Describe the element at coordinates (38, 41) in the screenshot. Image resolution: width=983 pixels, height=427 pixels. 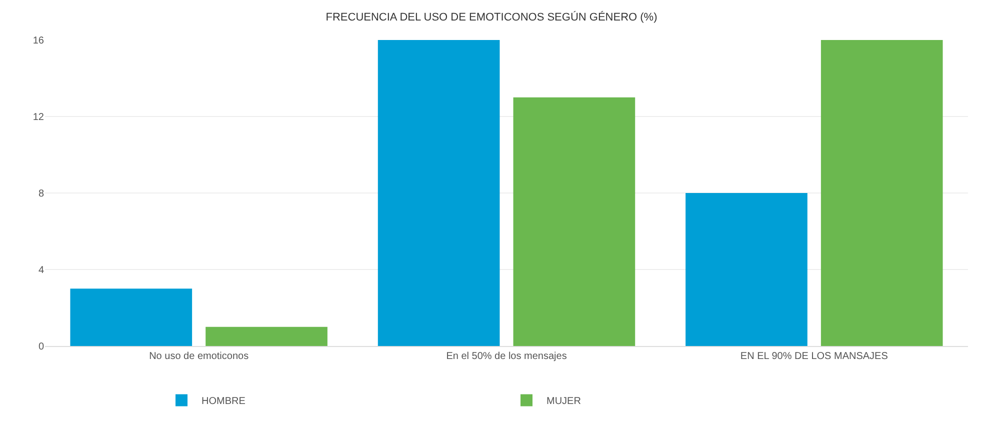
I see `y-tick-label: 16` at that location.